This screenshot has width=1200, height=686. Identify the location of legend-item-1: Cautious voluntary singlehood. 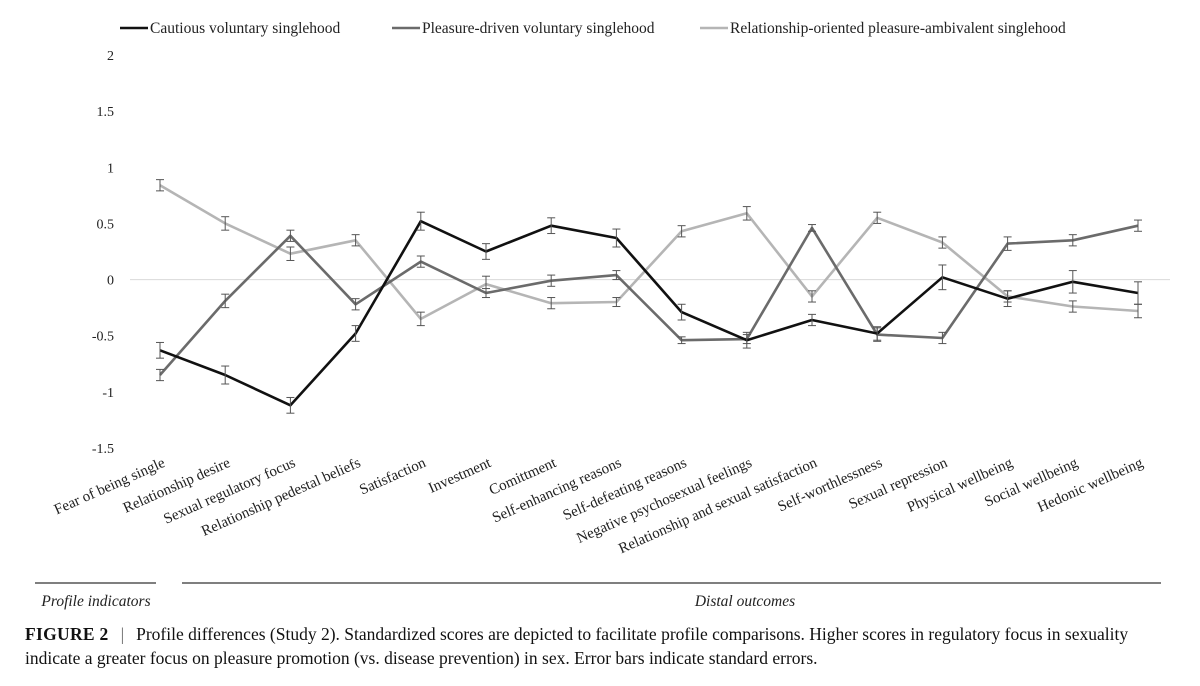
(230, 28).